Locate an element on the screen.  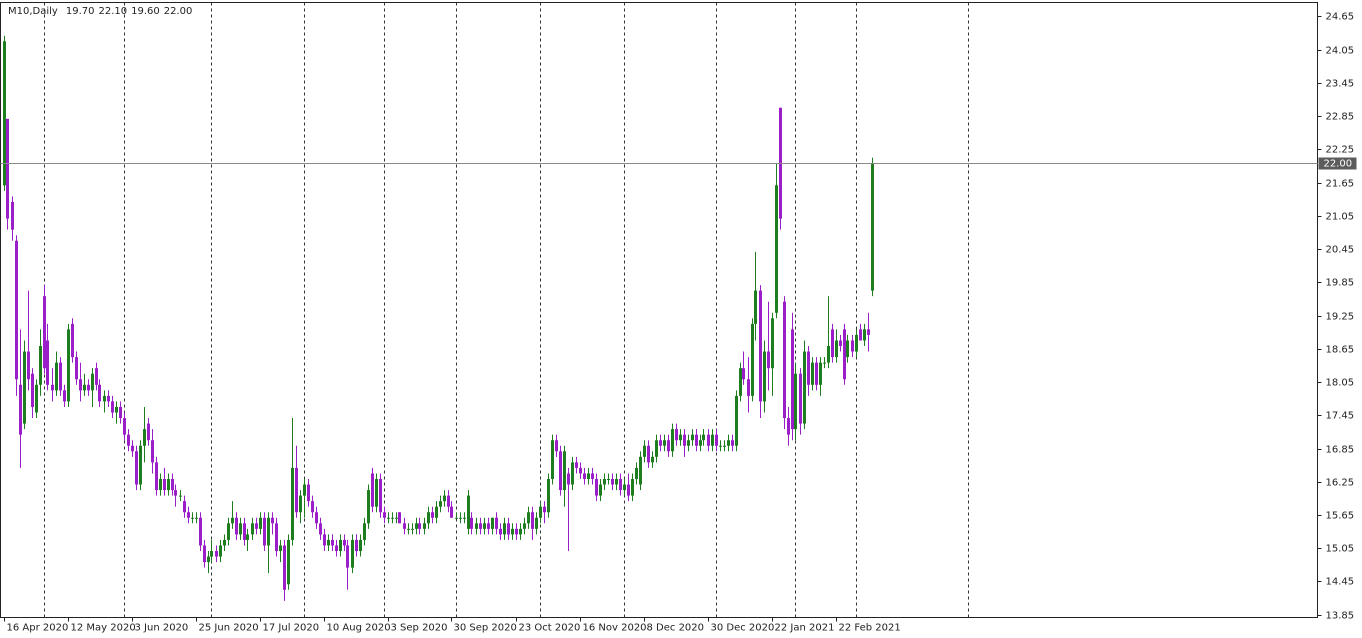
y-tick-label: 19.85 is located at coordinates (1340, 283).